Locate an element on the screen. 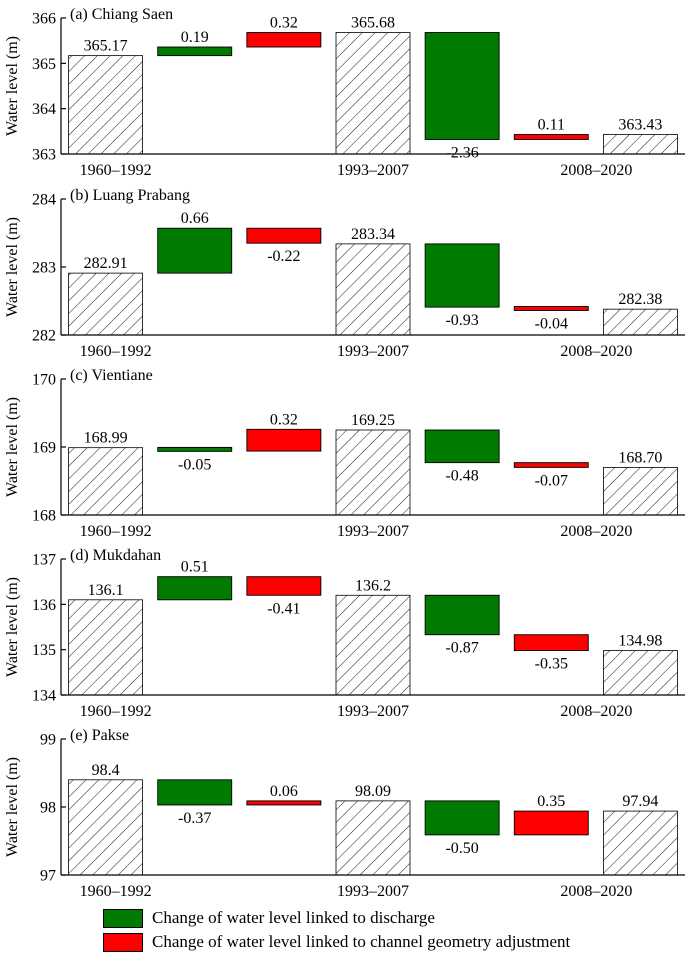 Image resolution: width=685 pixels, height=954 pixels. data-label: 0.51 is located at coordinates (195, 567).